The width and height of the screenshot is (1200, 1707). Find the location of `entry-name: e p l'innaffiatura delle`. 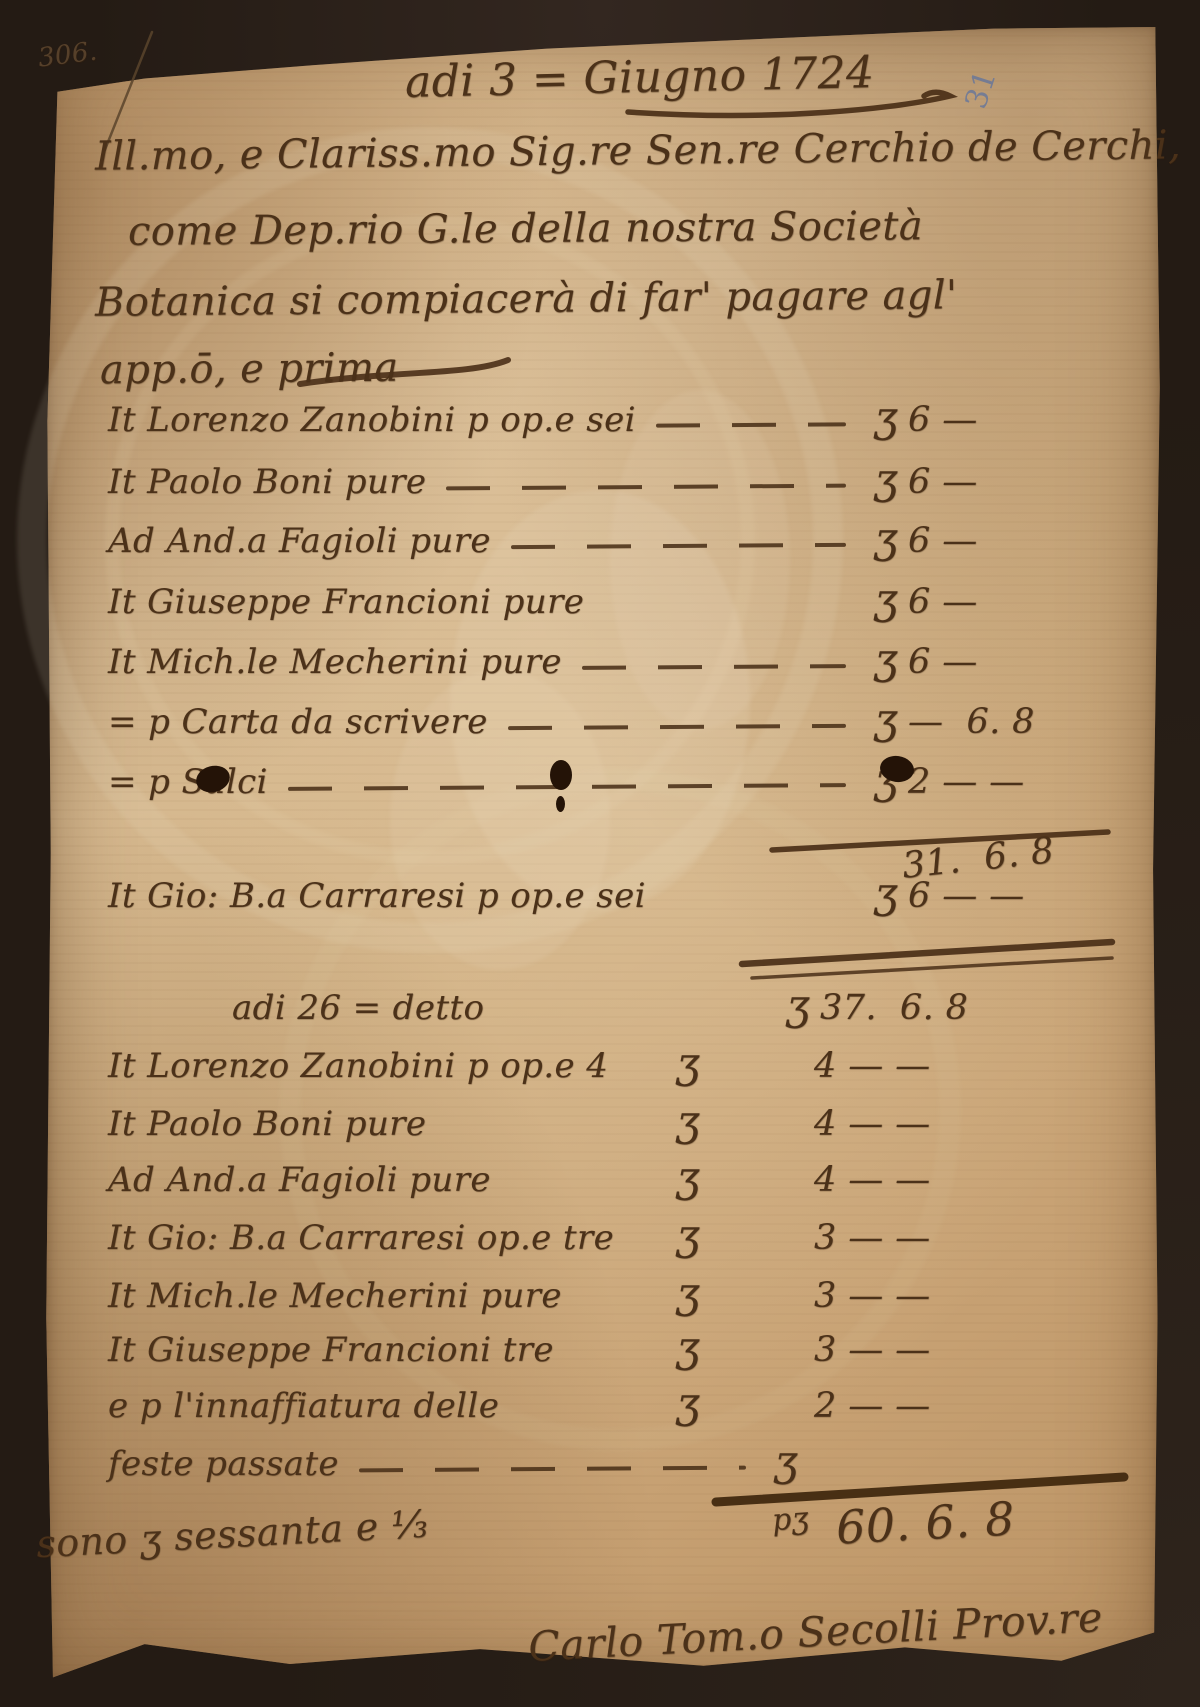

entry-name: e p l'innaffiatura delle is located at coordinates (304, 1406).